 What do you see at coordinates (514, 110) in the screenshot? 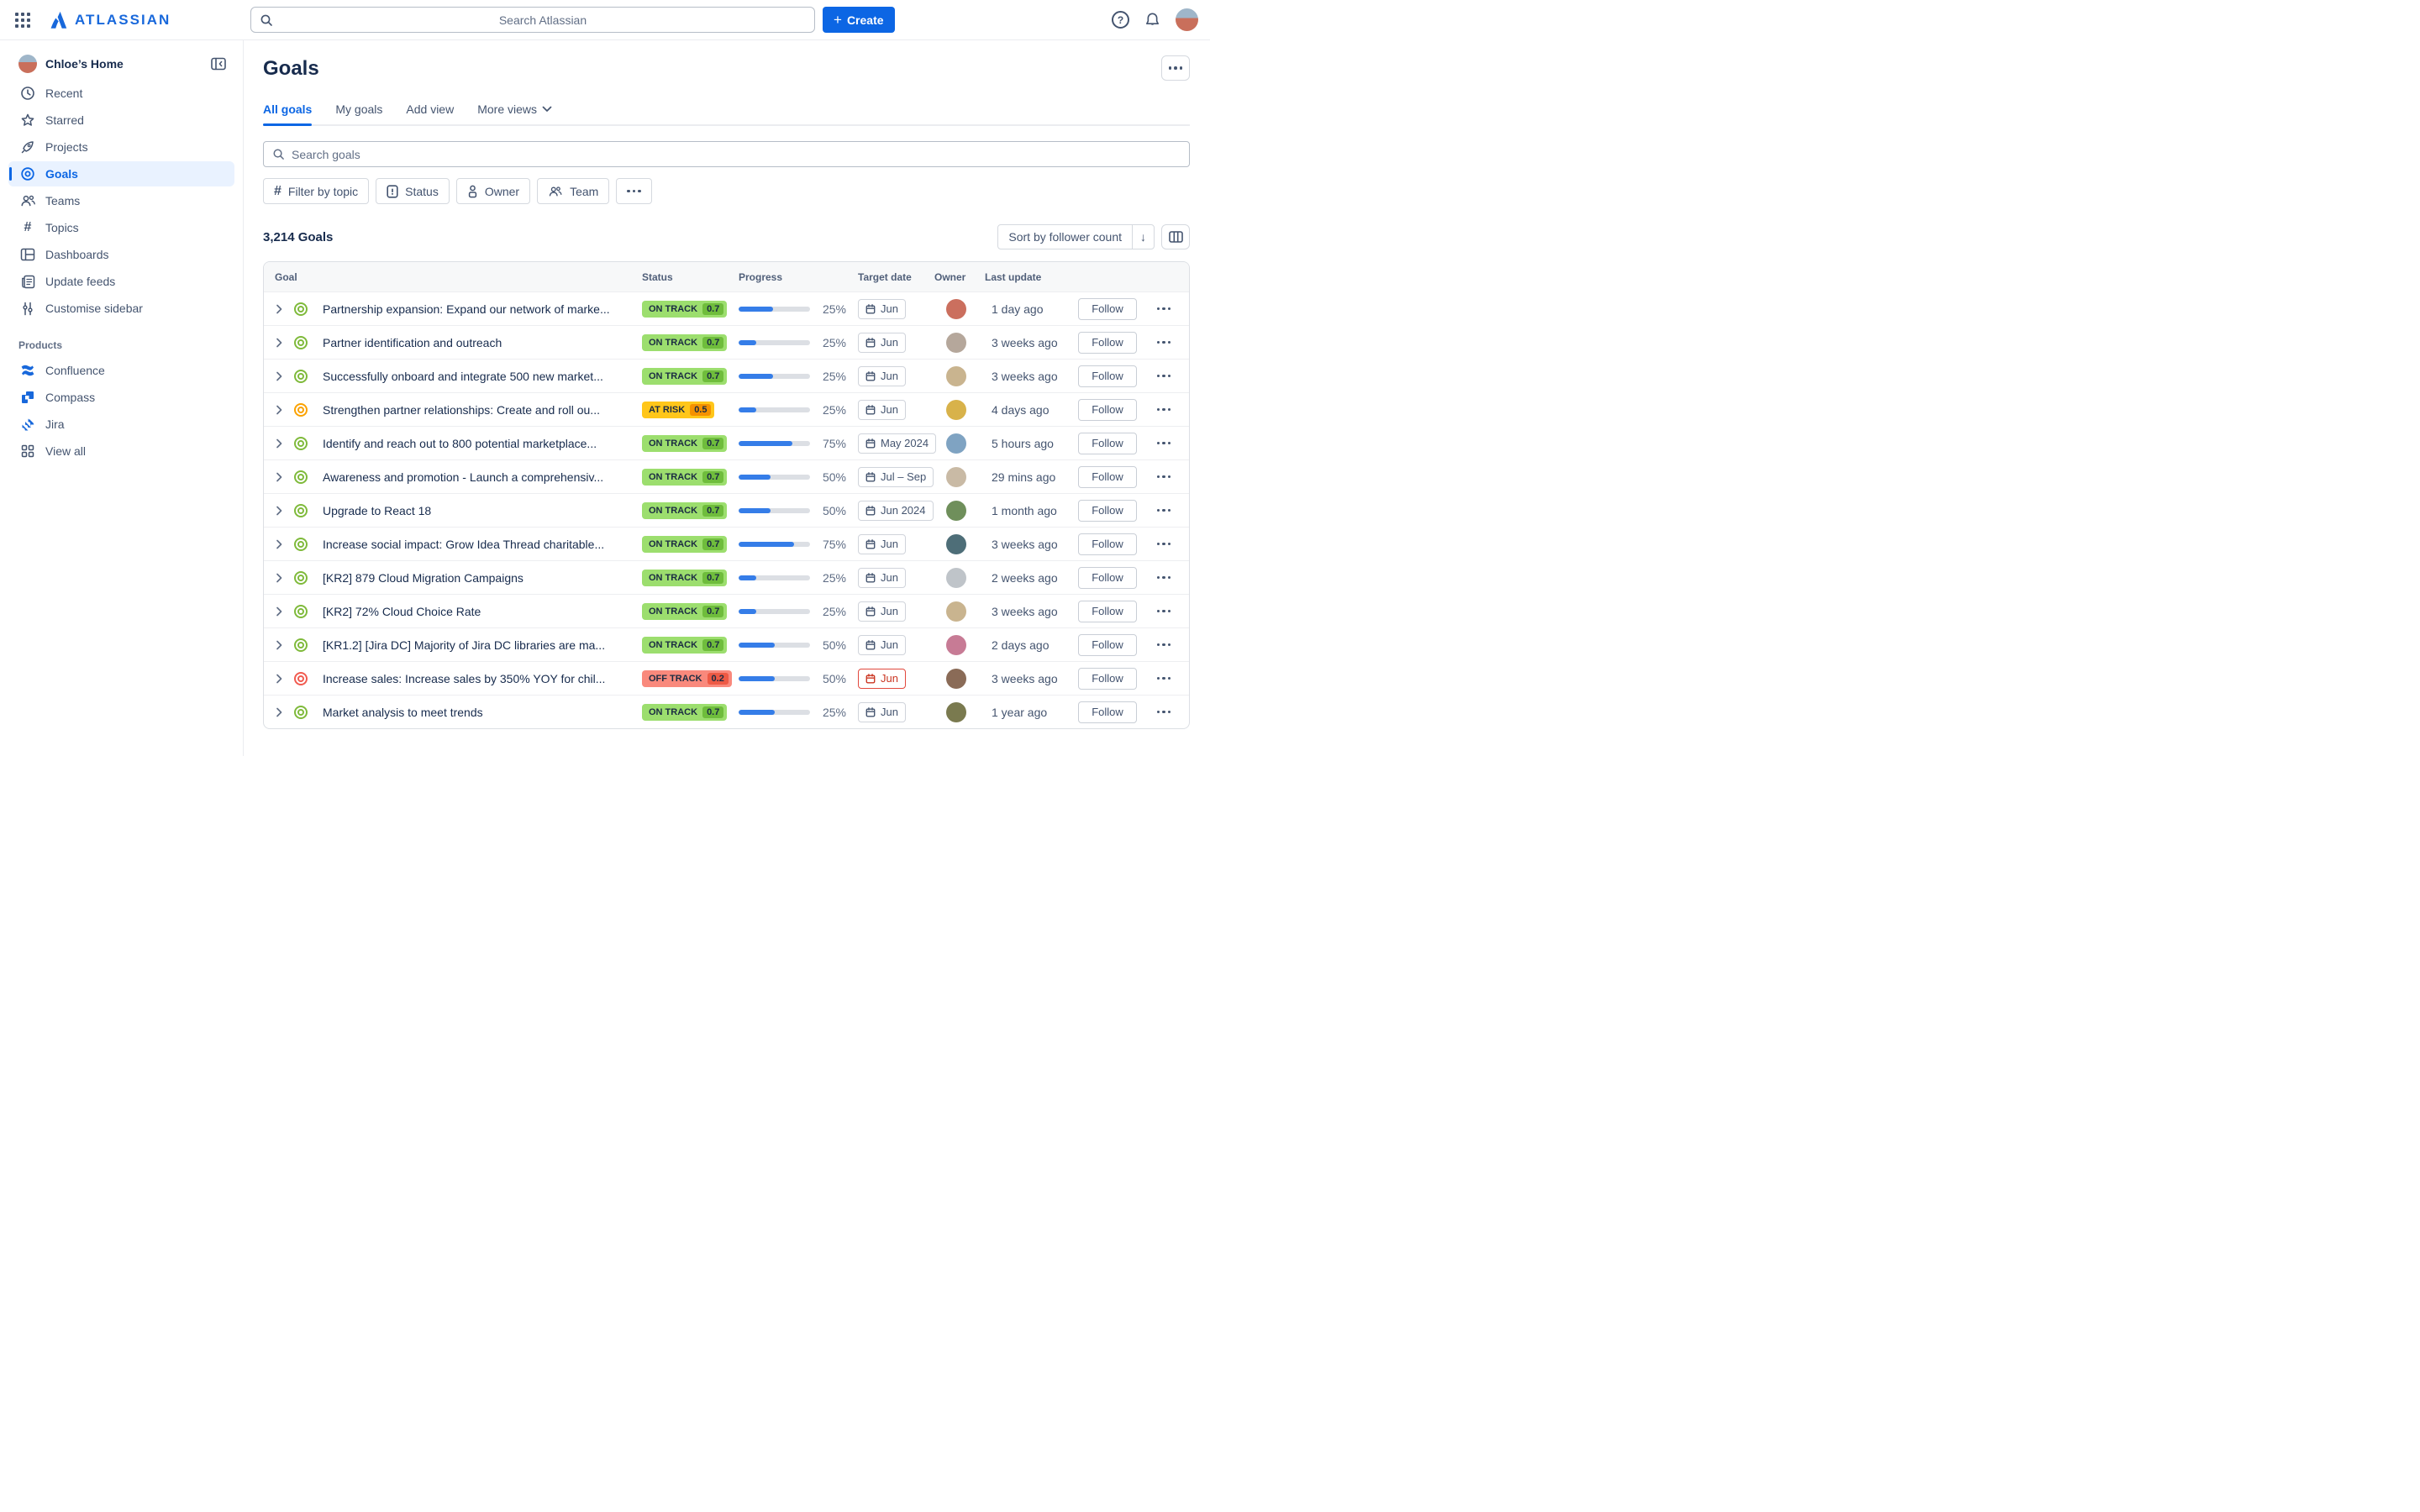
I see `tab-more-views: More views` at bounding box center [514, 110].